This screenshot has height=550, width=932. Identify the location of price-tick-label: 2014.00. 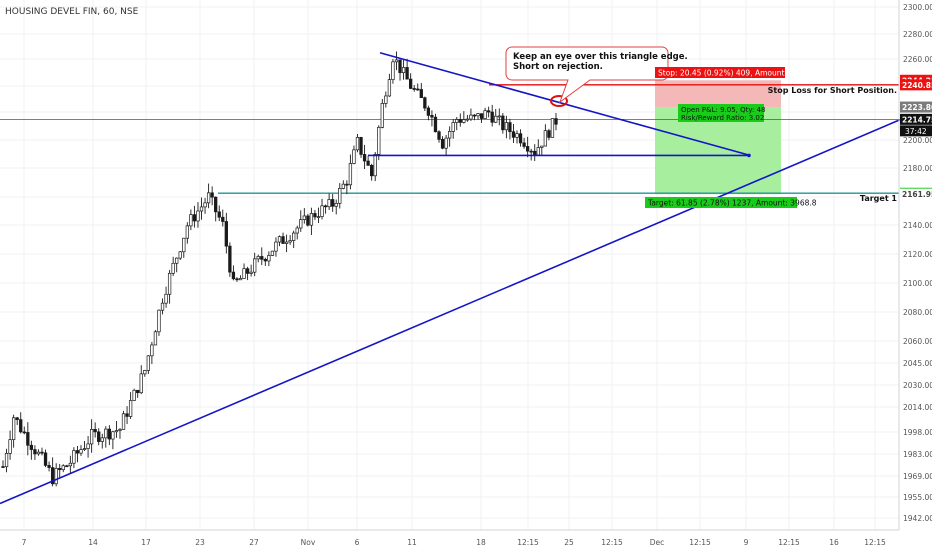
(917, 407).